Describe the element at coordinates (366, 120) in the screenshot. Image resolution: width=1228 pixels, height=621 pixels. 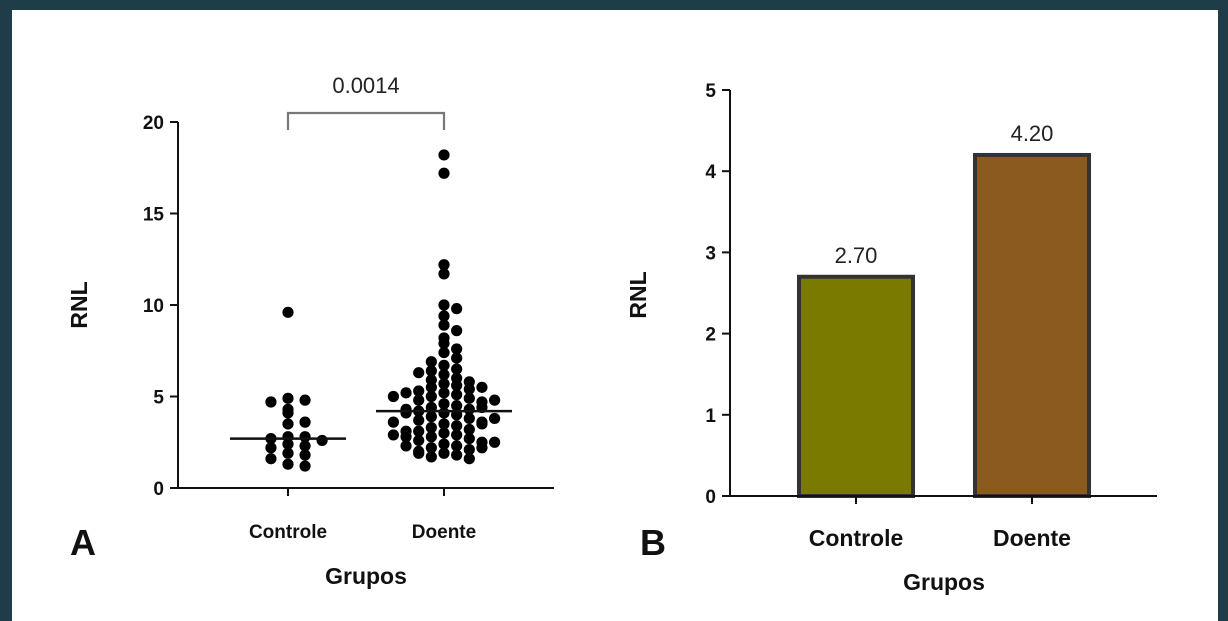
I see `significance-bracket` at that location.